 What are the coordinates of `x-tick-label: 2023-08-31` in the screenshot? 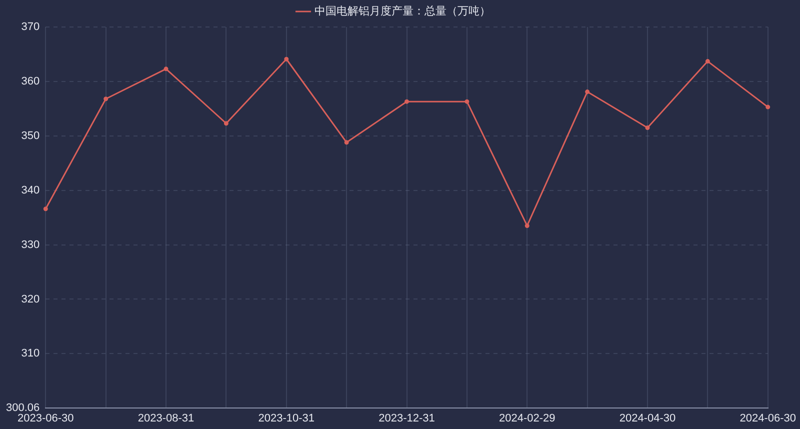 It's located at (166, 418).